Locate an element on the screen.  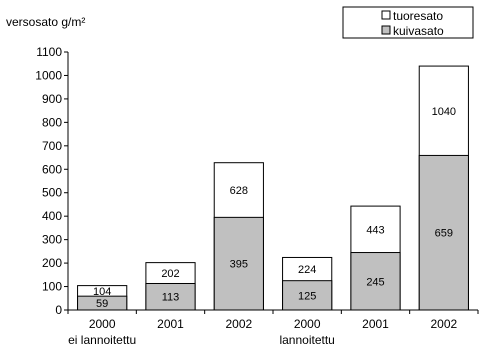
y-tick-label: 0 is located at coordinates (58, 310).